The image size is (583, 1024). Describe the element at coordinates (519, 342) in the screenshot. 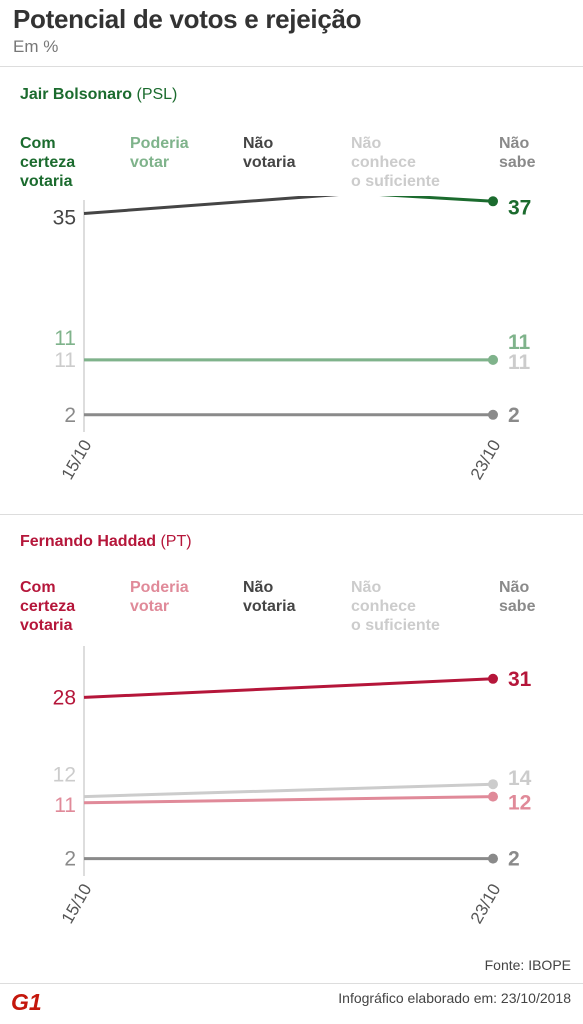

I see `end-value-label-poderia: 11` at that location.